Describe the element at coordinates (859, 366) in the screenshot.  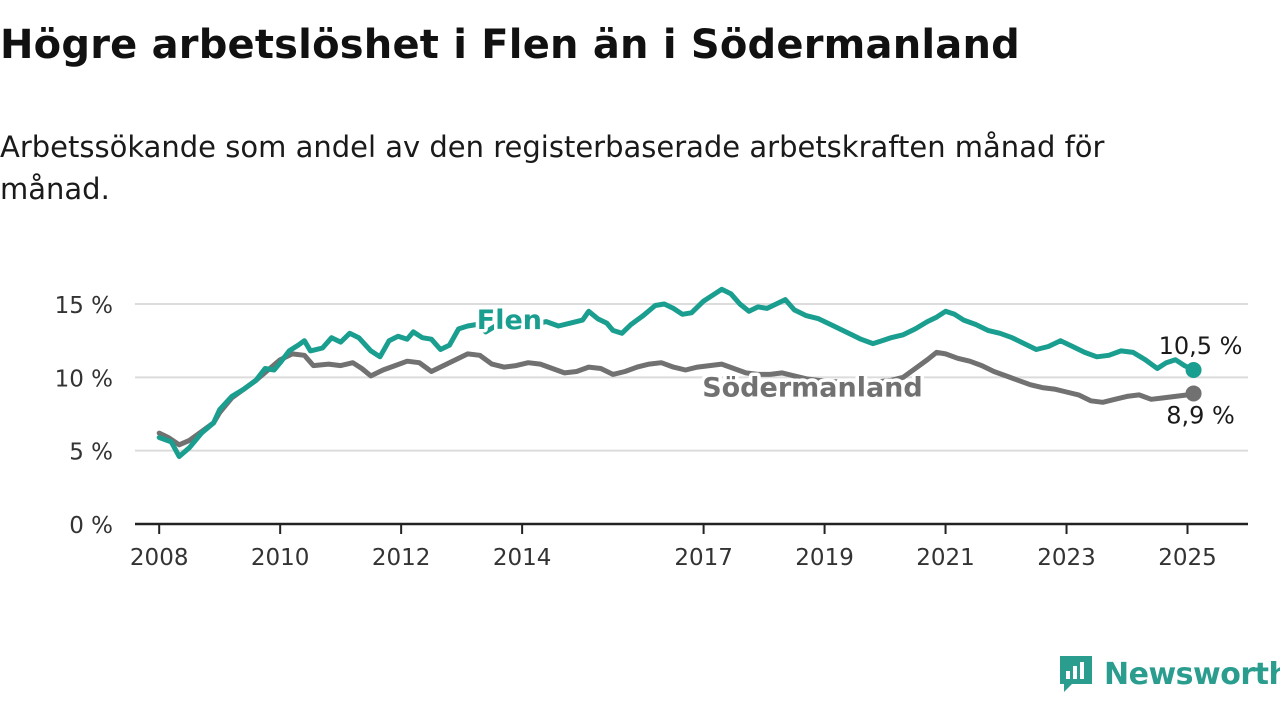
I see `series-labels: Flen Södermanland 10,5 % 8,9 %` at that location.